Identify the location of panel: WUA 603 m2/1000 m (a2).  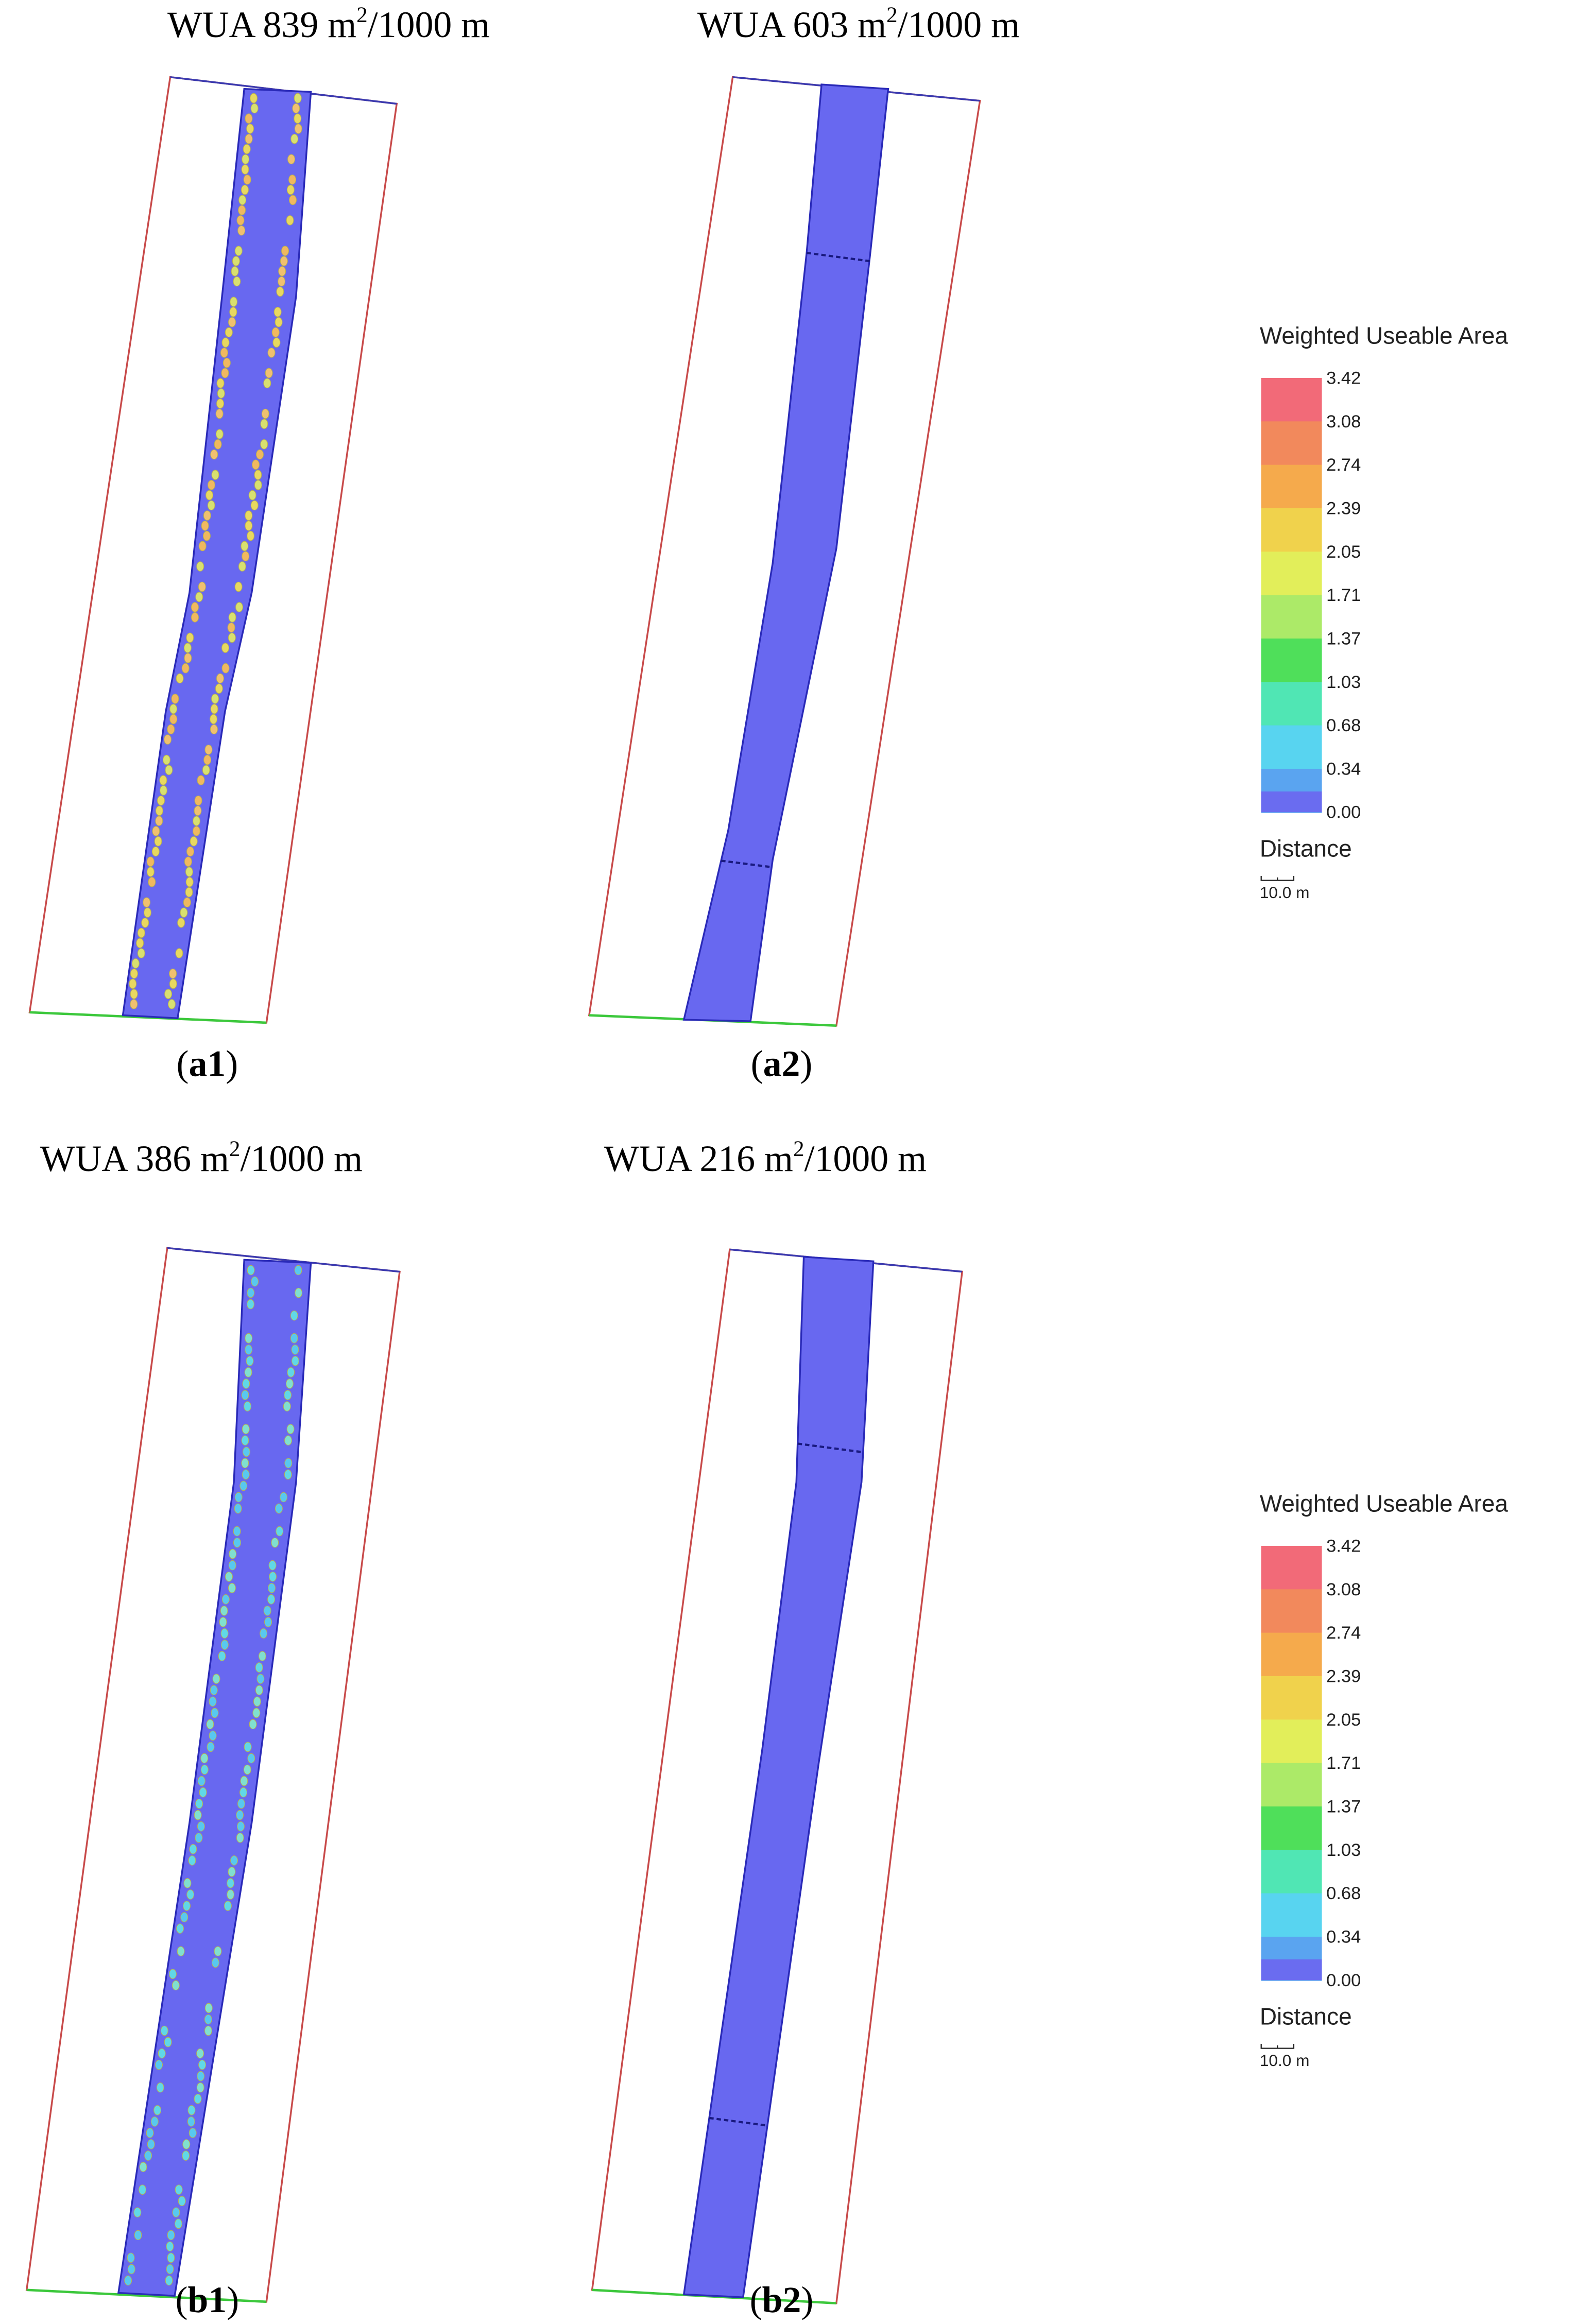
(804, 543).